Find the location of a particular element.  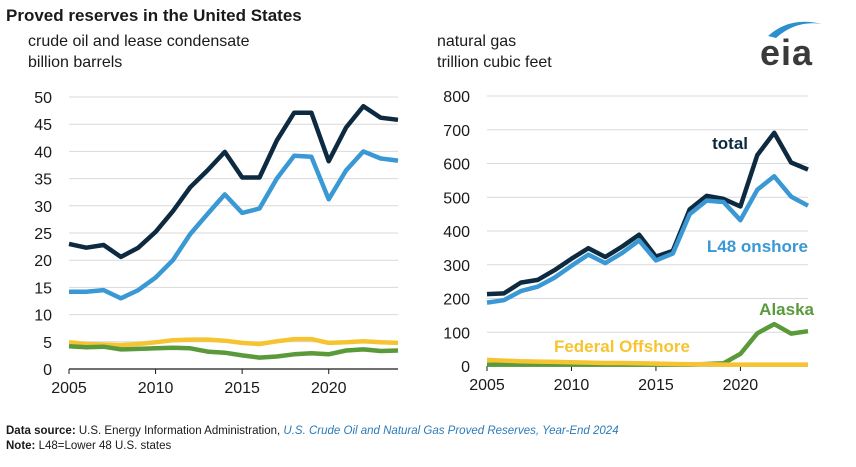

oil-y-tick-label: 20 is located at coordinates (43, 261).